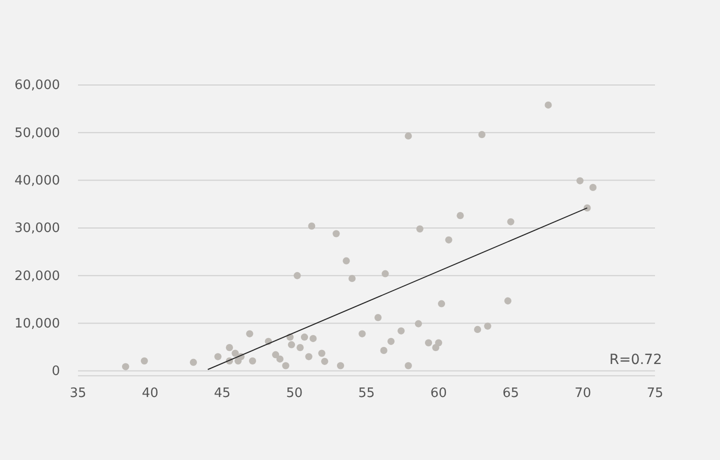 The height and width of the screenshot is (460, 720). Describe the element at coordinates (37, 324) in the screenshot. I see `y-tick-label: 10,000` at that location.